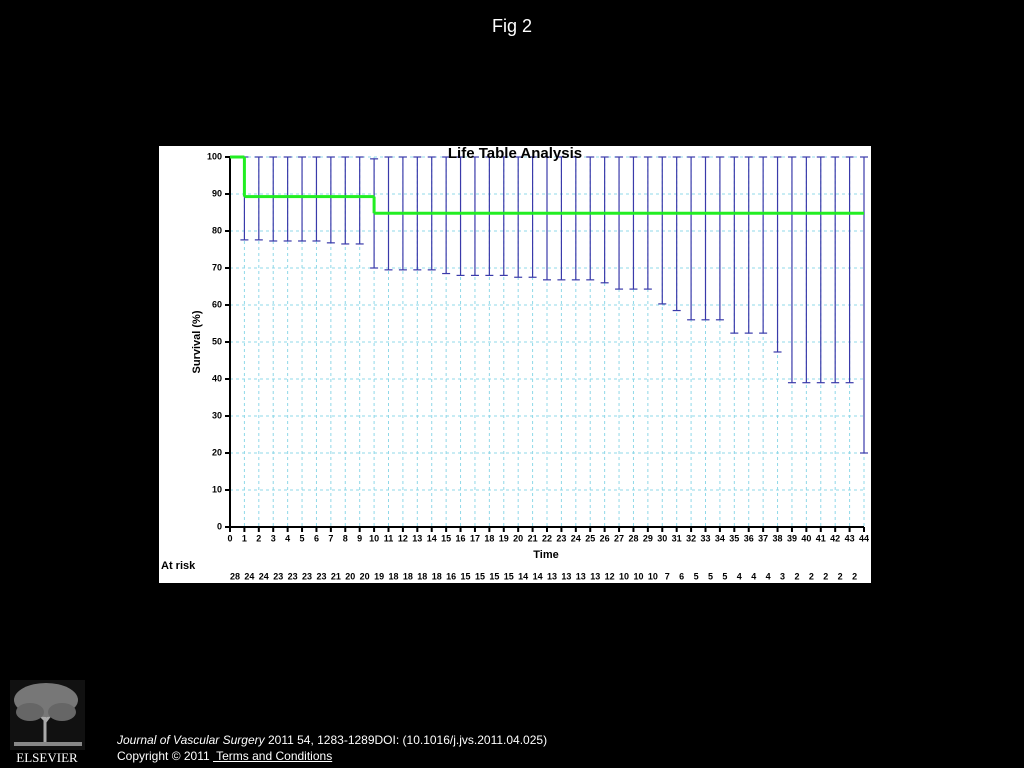 The height and width of the screenshot is (768, 1024). I want to click on y-tick-label: 10, so click(217, 489).